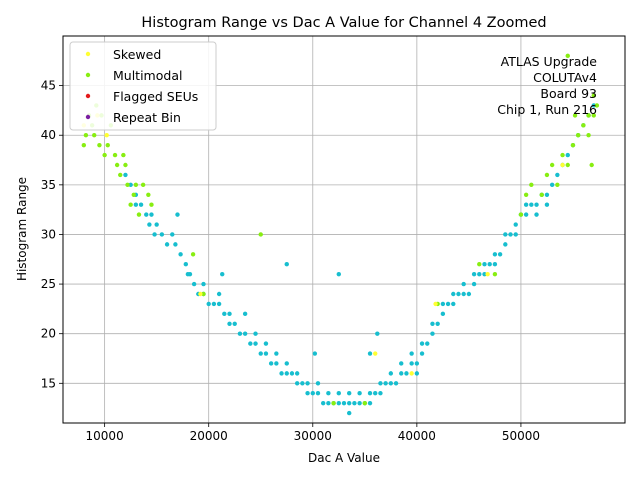 This screenshot has height=480, width=640. I want to click on annotation-line: ATLAS Upgrade, so click(549, 61).